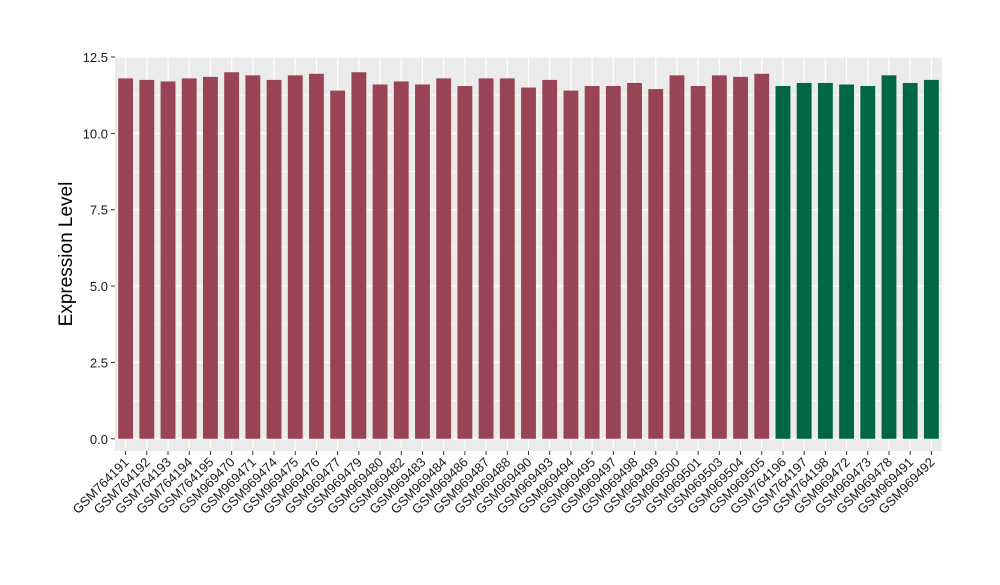  I want to click on bar-GSM969504, so click(740, 257).